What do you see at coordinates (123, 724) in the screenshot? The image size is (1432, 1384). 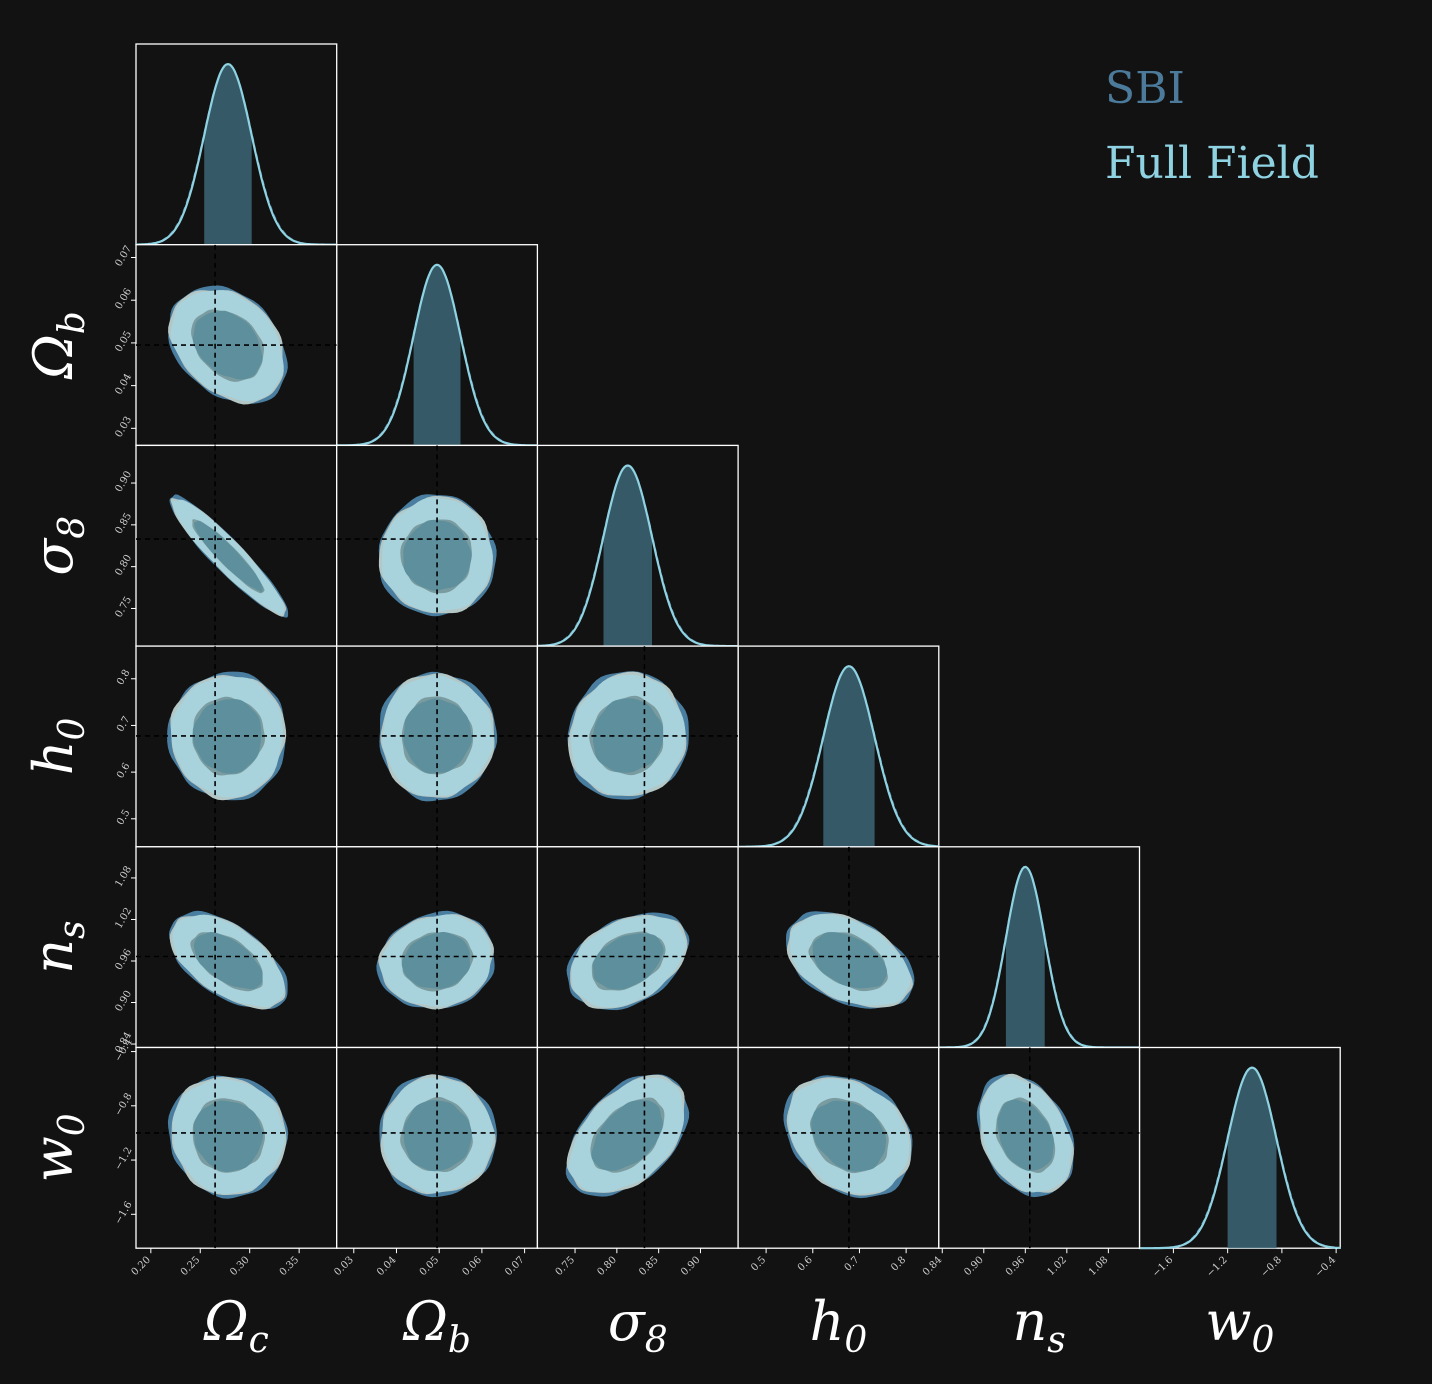 I see `y-tick-label: 0.7` at bounding box center [123, 724].